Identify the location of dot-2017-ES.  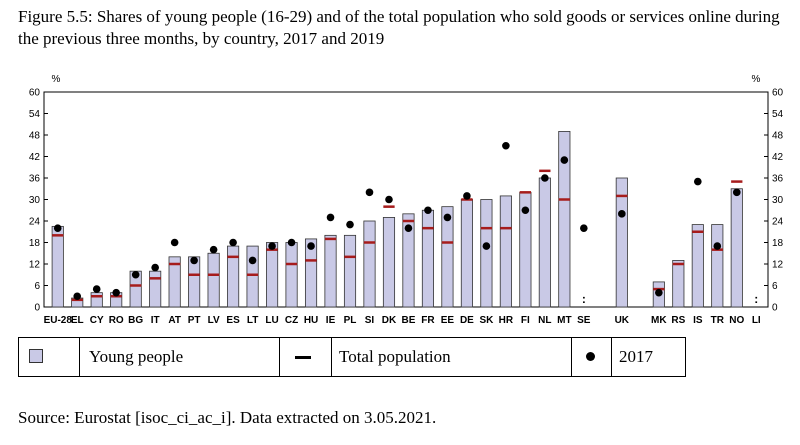
(233, 242).